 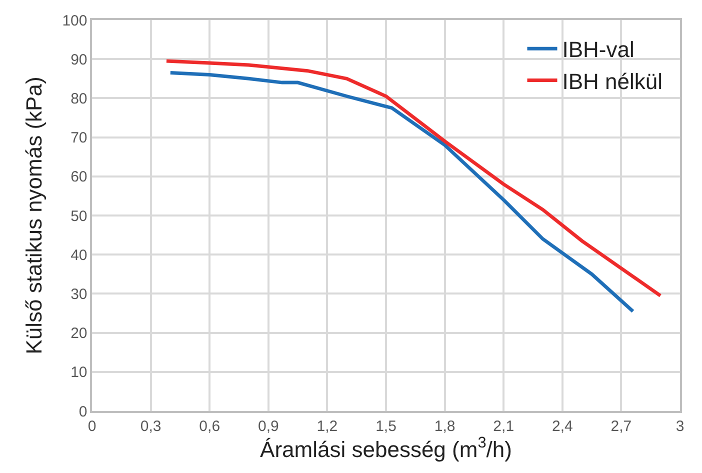 I want to click on x-tick-label: 2,7, so click(x=621, y=426).